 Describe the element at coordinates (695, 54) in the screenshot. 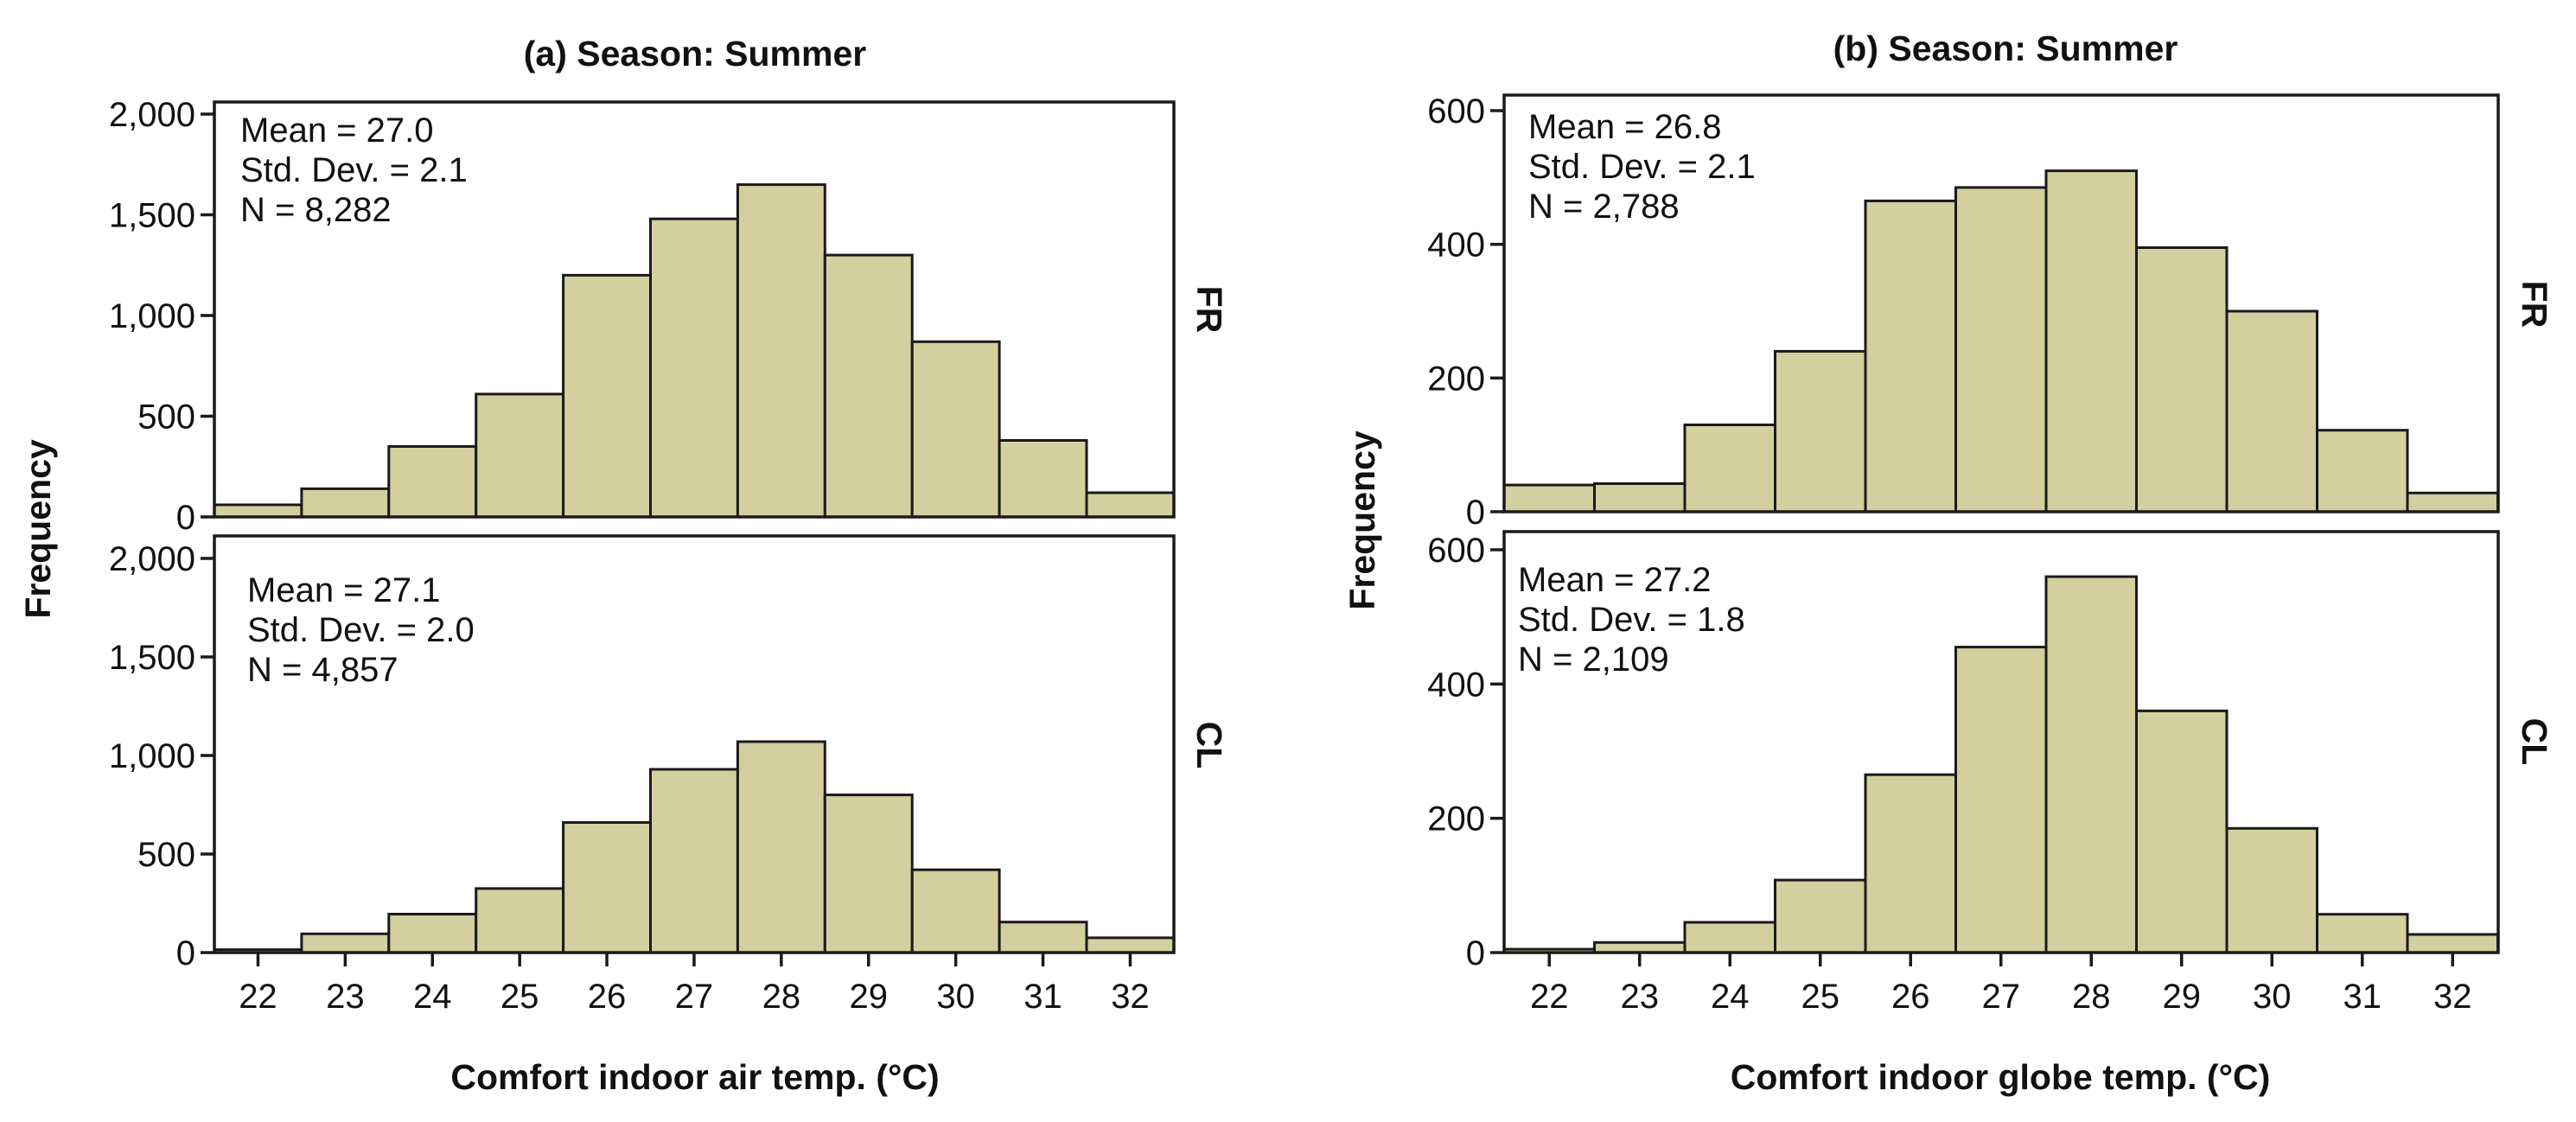

I see `chart-a-title: (a) Season: Summer` at that location.